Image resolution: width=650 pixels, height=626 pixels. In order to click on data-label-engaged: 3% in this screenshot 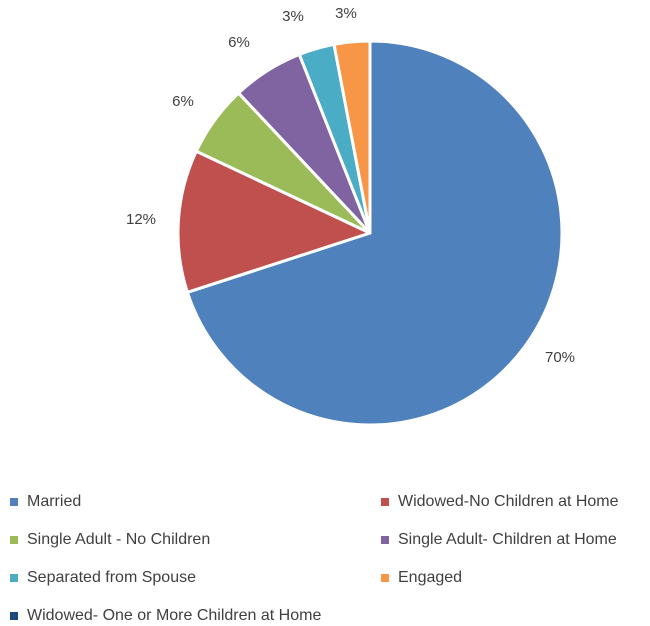, I will do `click(346, 13)`.